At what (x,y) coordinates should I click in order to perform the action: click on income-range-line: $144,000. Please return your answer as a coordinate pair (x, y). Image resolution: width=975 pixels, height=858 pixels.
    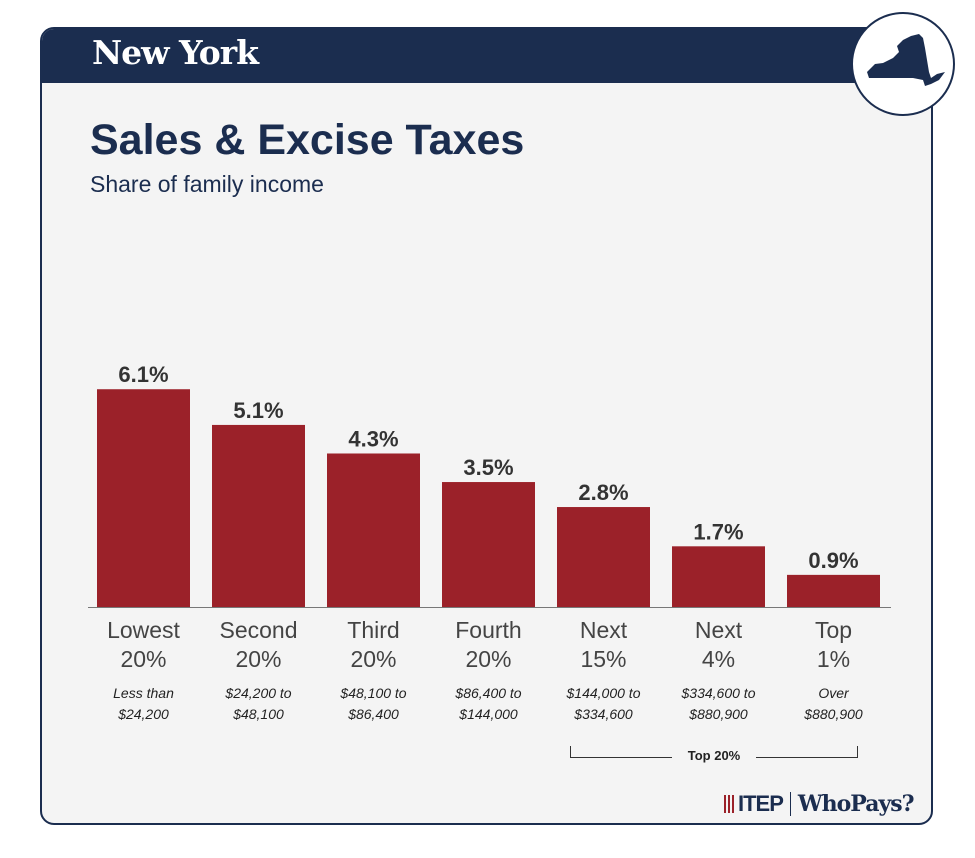
    Looking at the image, I should click on (488, 714).